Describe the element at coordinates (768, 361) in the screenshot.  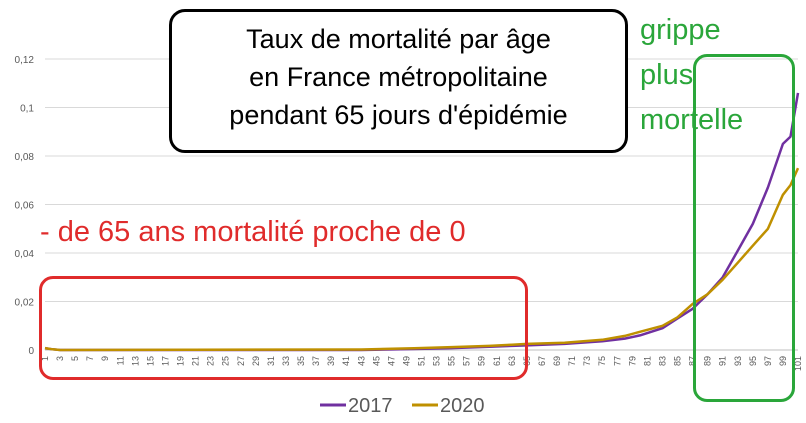
I see `x-tick-label: 97` at that location.